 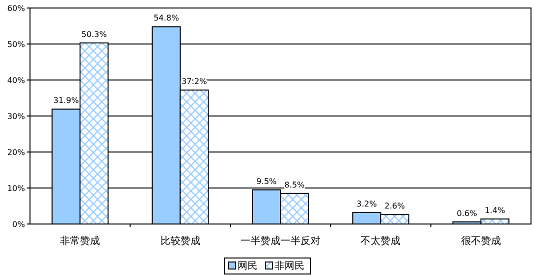 What do you see at coordinates (16, 116) in the screenshot?
I see `y-tick-label: 30%` at bounding box center [16, 116].